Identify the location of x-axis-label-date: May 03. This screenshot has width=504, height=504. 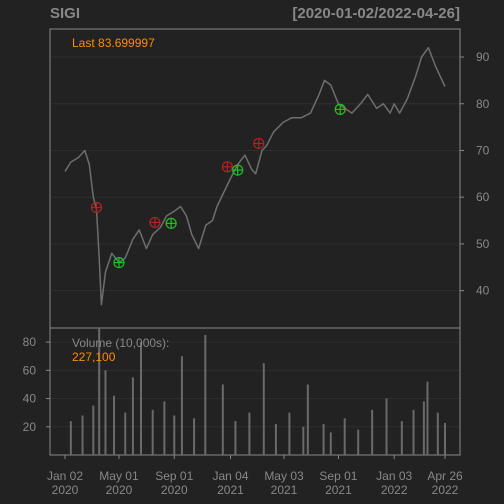
(284, 476).